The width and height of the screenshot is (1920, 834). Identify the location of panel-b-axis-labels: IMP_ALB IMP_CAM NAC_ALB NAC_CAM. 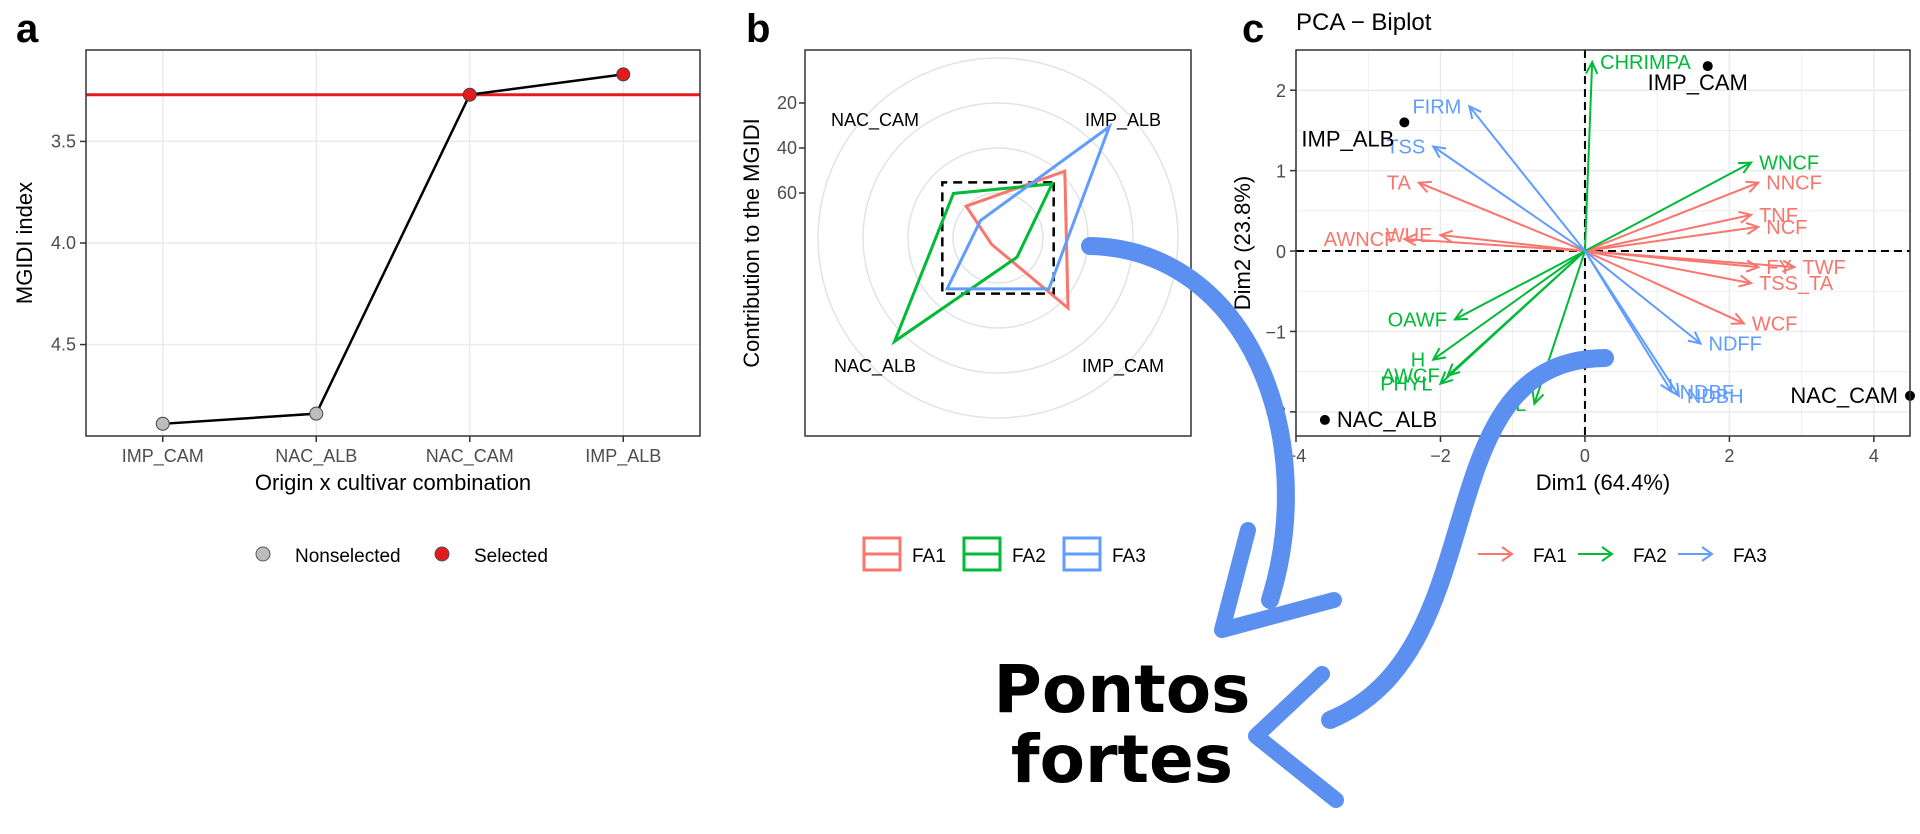
(997, 243).